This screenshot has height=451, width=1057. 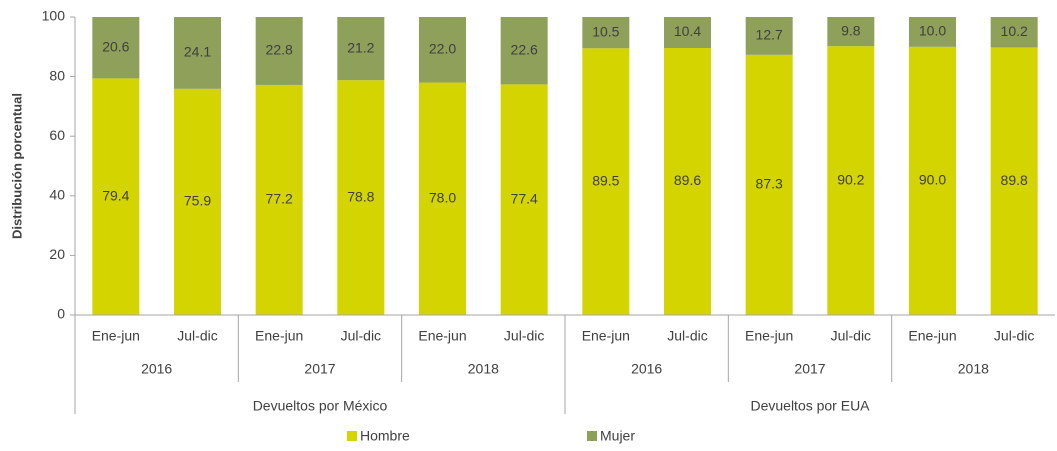 What do you see at coordinates (810, 406) in the screenshot?
I see `group-label: Devueltos por EUA` at bounding box center [810, 406].